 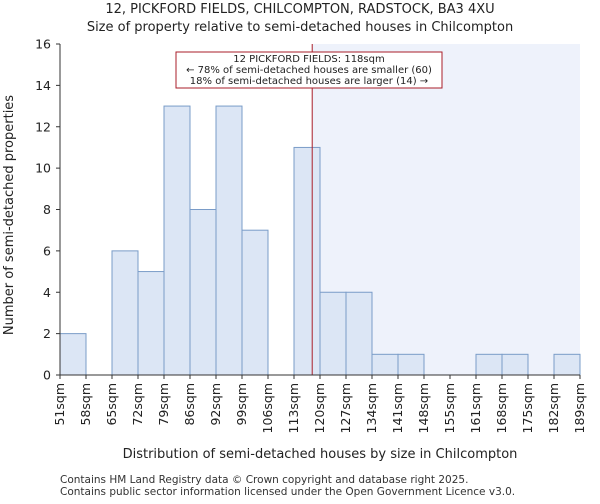 I want to click on bar-161sqm, so click(x=489, y=364).